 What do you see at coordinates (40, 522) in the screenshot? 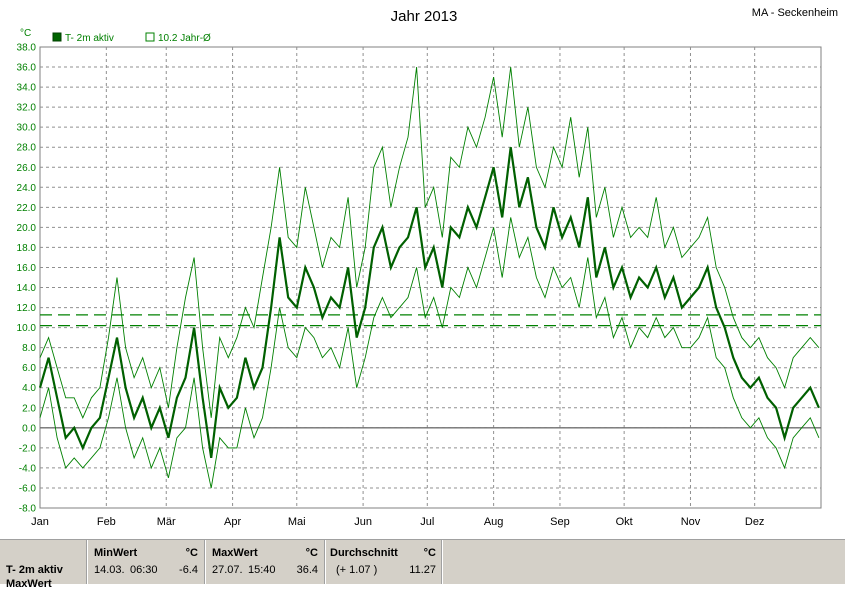
I see `x-tick-label: Jan` at bounding box center [40, 522].